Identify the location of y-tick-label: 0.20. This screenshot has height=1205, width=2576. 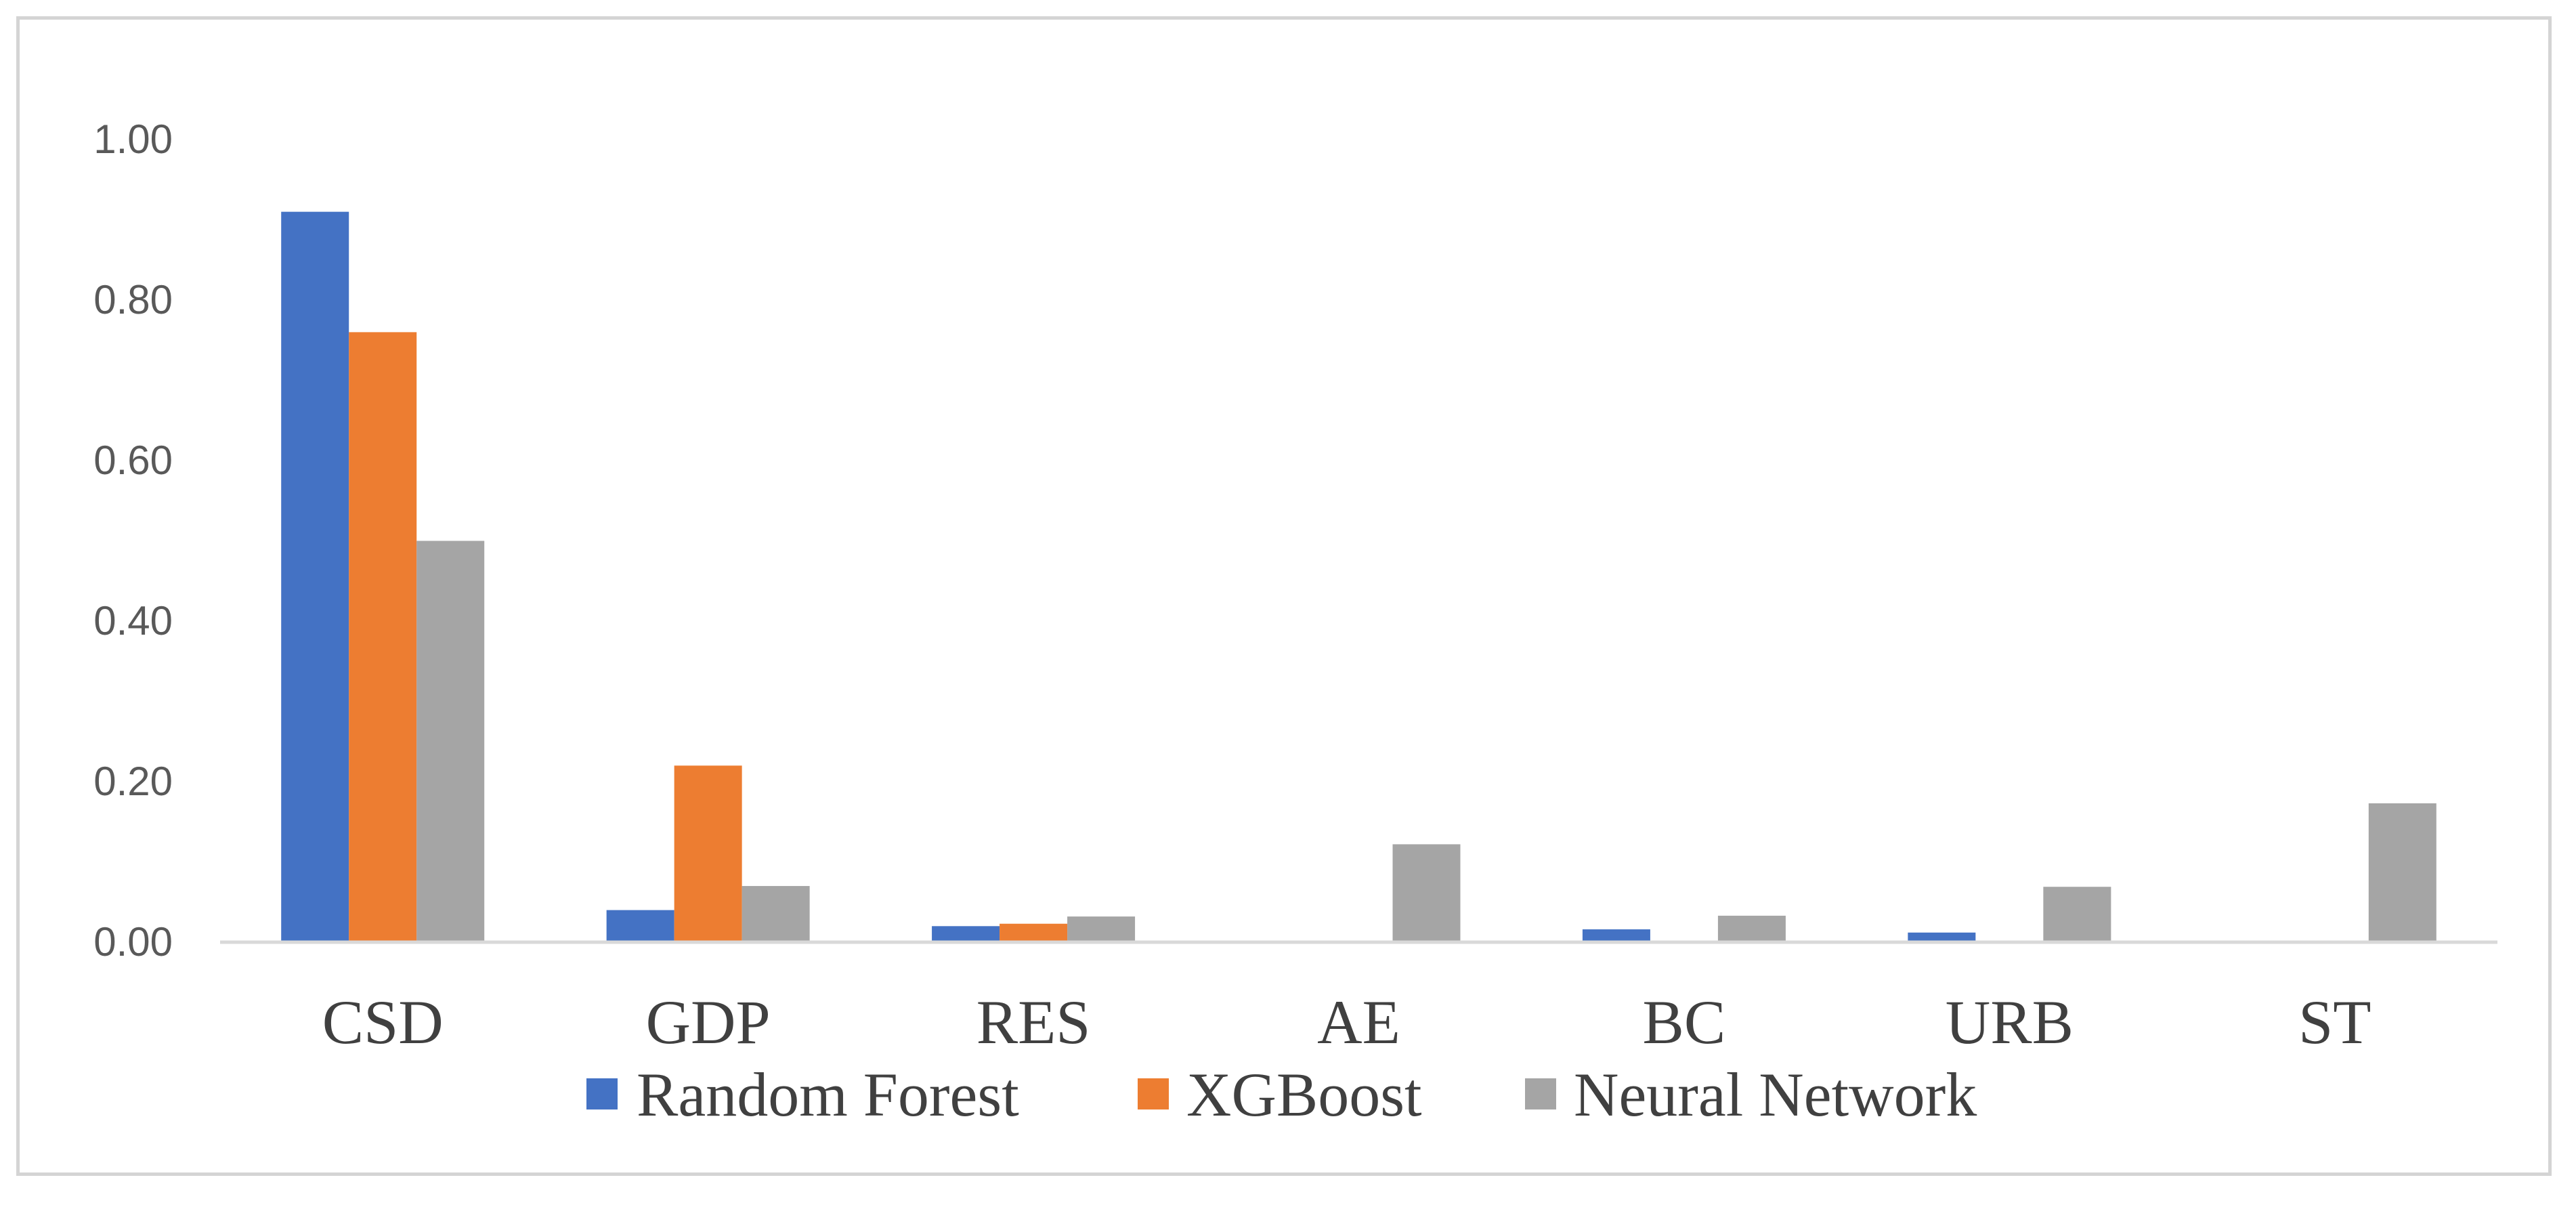
(133, 782).